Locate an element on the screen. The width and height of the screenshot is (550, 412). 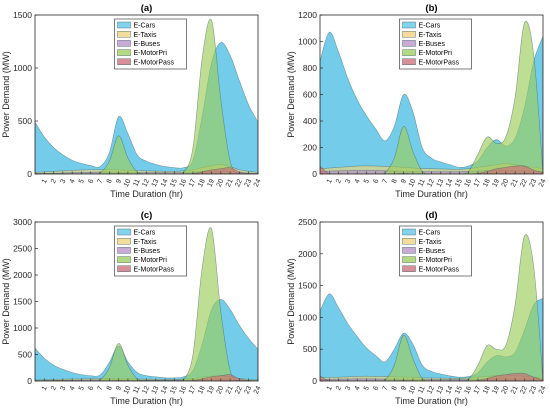
y-tick-label: 0 is located at coordinates (29, 381).